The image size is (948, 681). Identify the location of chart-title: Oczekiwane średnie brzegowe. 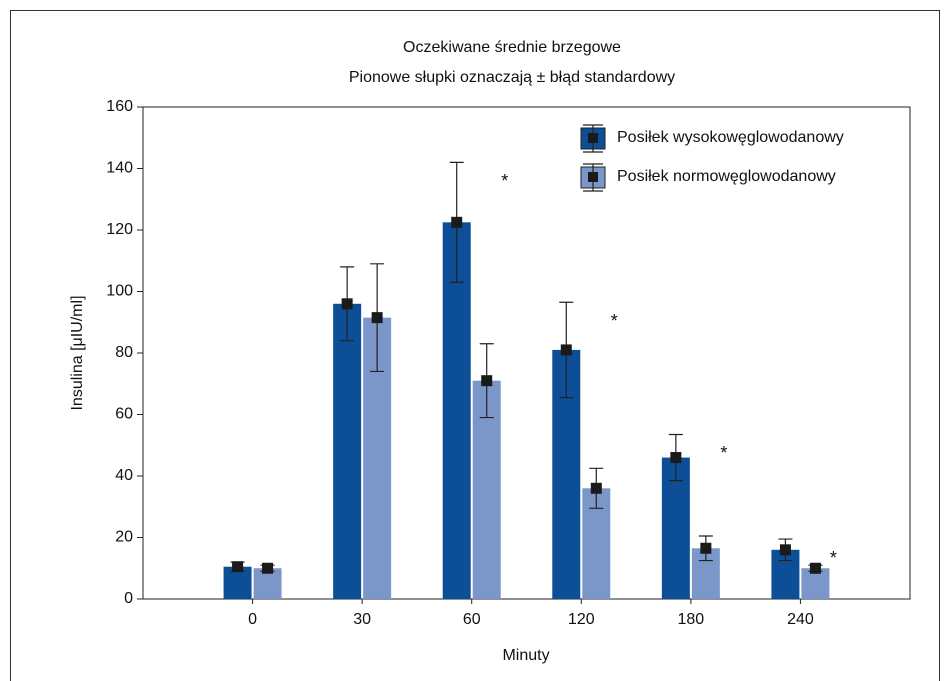
(512, 47).